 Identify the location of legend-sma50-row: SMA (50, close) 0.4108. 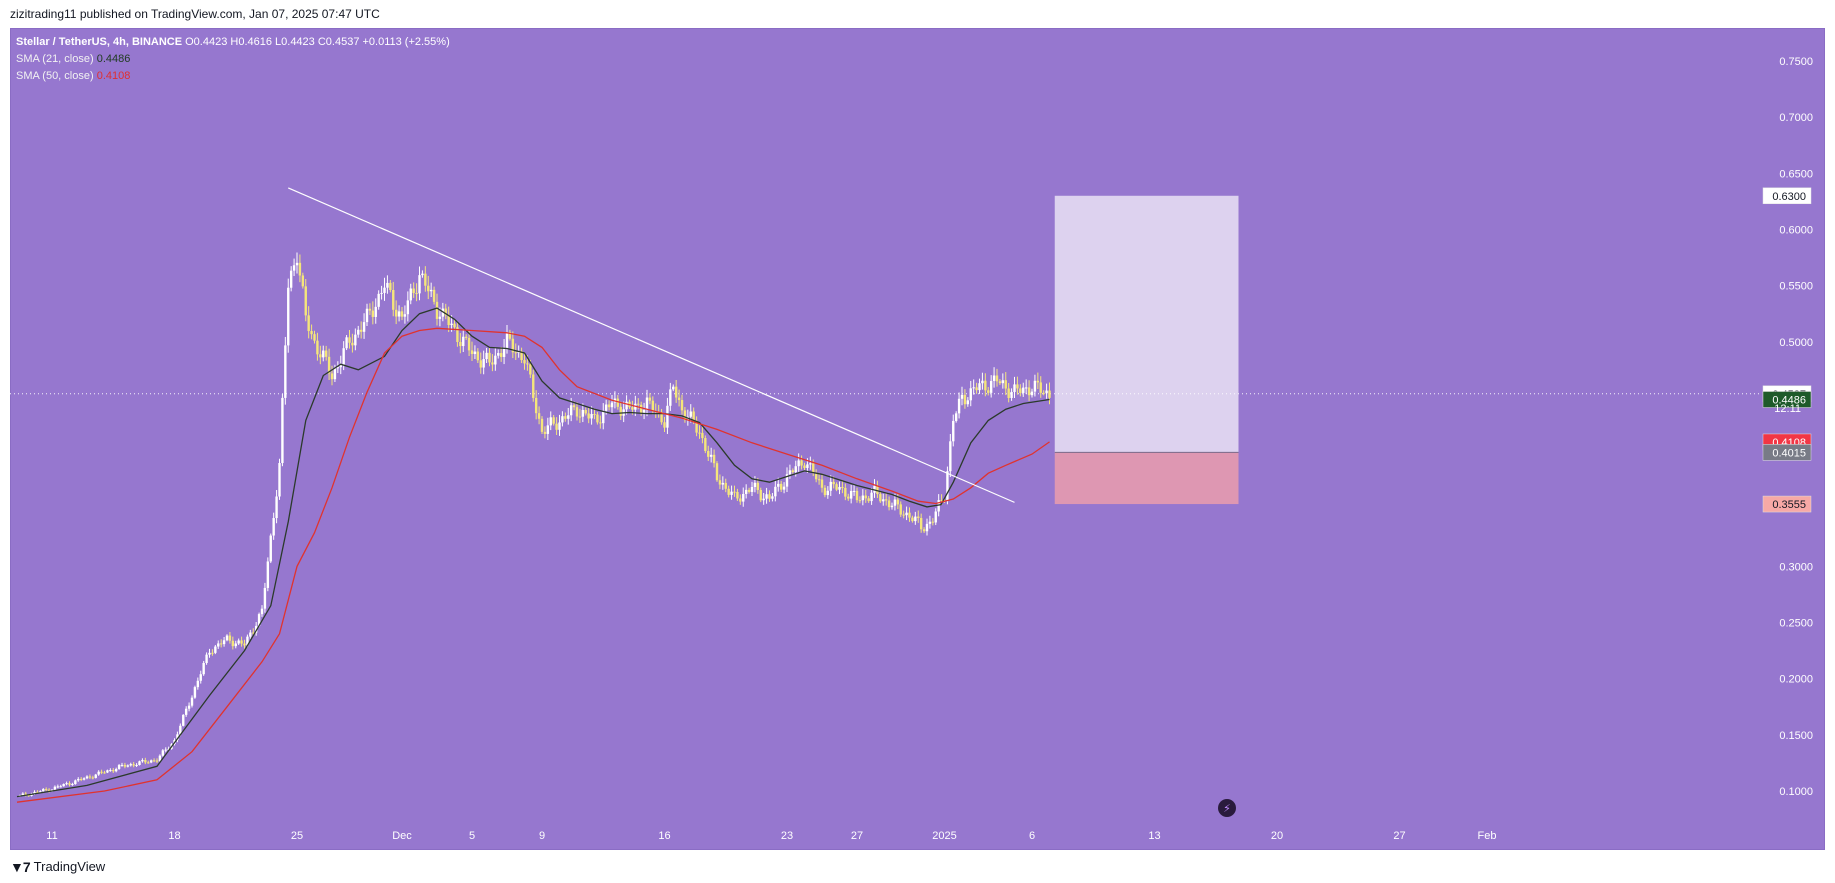
(233, 76).